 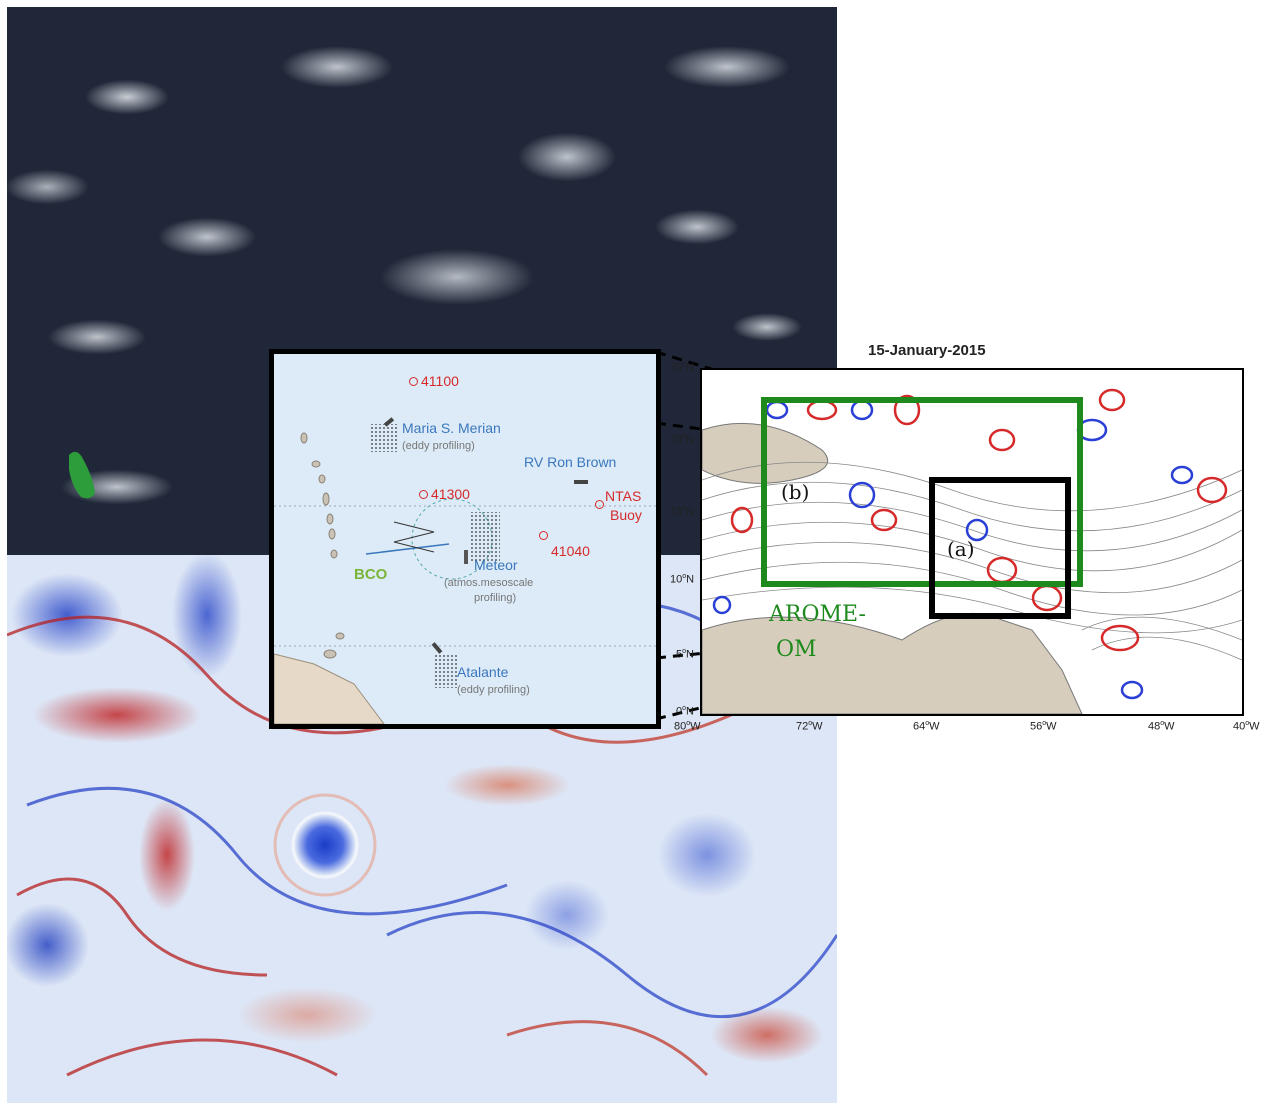 What do you see at coordinates (483, 672) in the screenshot?
I see `ship-name: Atalante` at bounding box center [483, 672].